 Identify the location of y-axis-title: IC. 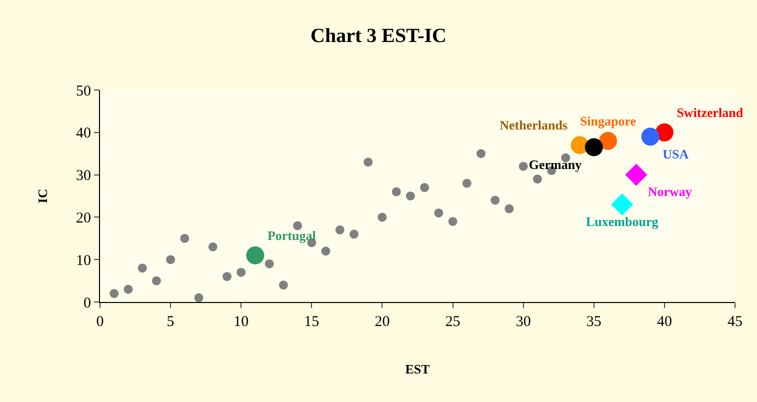
(42, 196).